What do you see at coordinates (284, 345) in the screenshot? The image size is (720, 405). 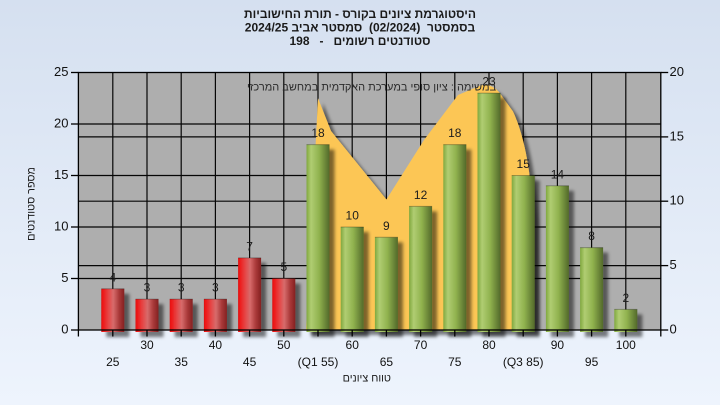 I see `svg-text: 50` at bounding box center [284, 345].